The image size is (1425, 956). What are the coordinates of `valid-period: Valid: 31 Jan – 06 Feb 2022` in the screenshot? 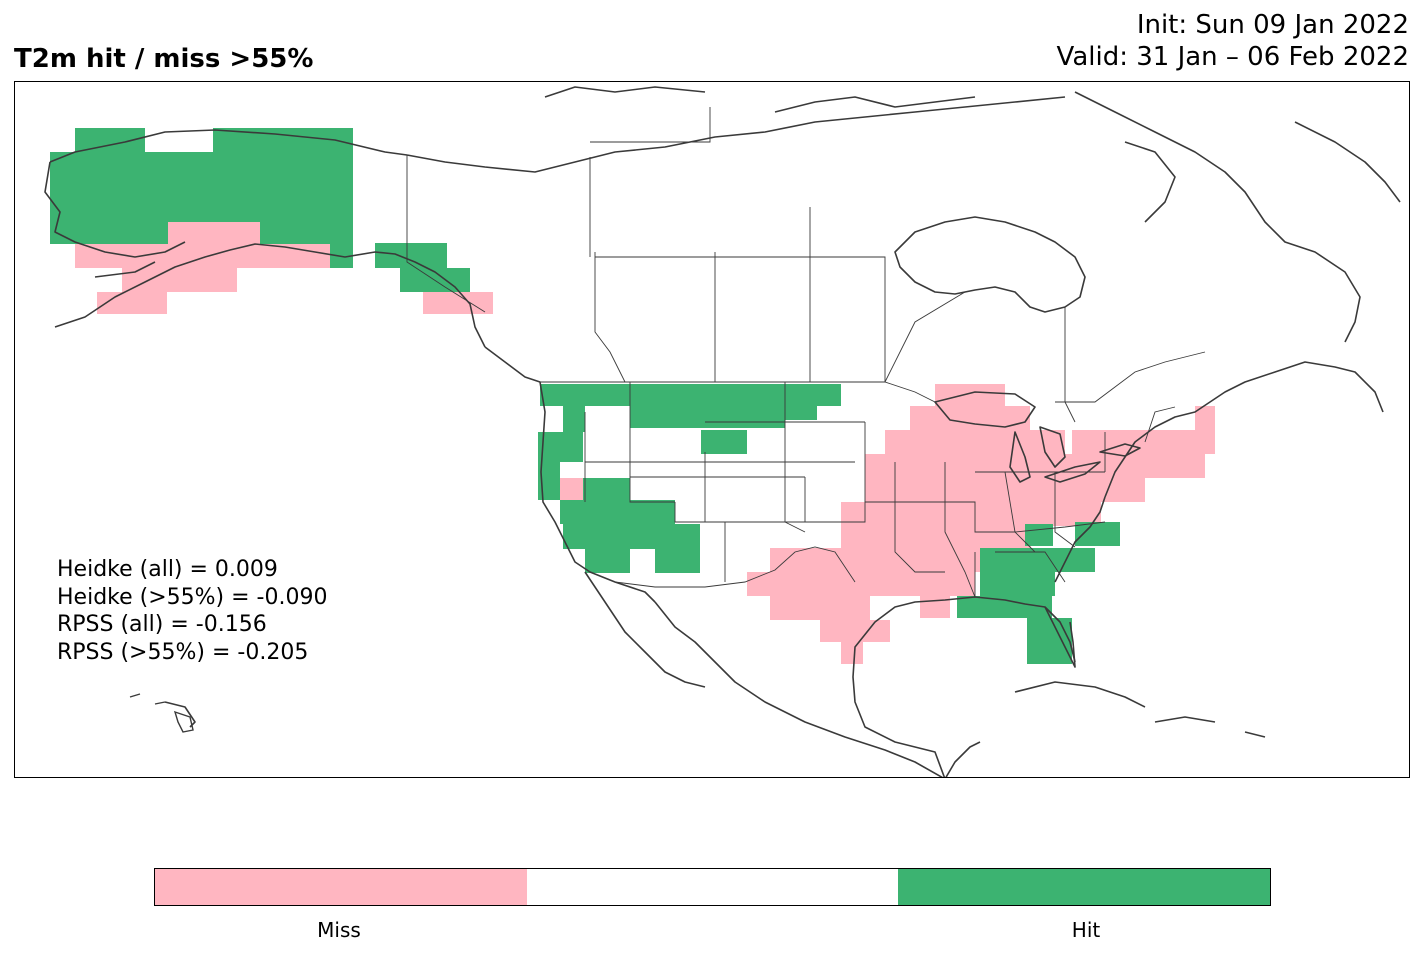 It's located at (1232, 57).